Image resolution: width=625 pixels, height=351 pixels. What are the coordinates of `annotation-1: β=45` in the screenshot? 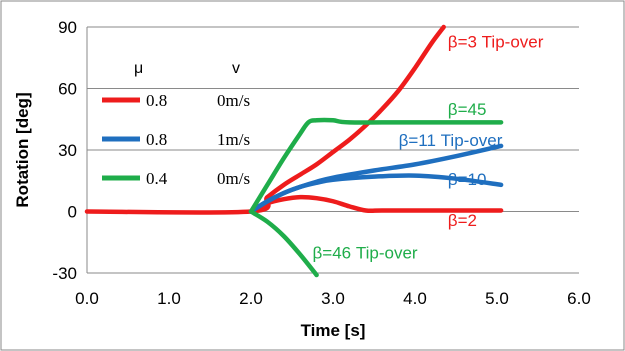 It's located at (467, 109).